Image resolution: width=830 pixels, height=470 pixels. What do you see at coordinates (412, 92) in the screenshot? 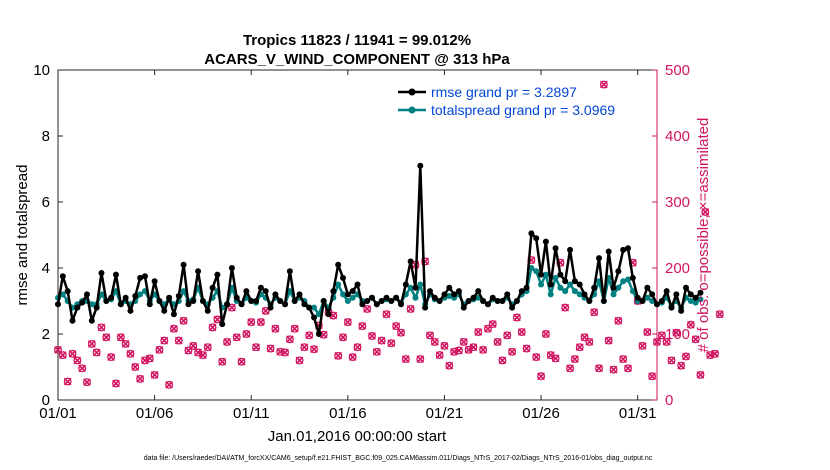
I see `legend-rmse-marker` at bounding box center [412, 92].